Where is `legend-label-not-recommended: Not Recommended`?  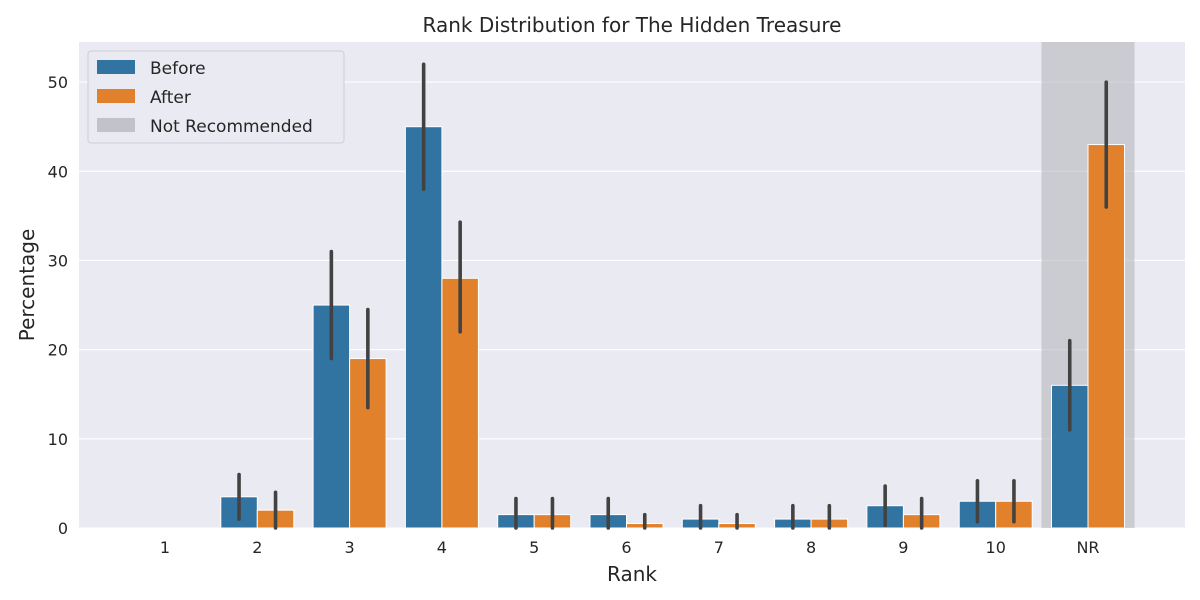 legend-label-not-recommended: Not Recommended is located at coordinates (231, 127).